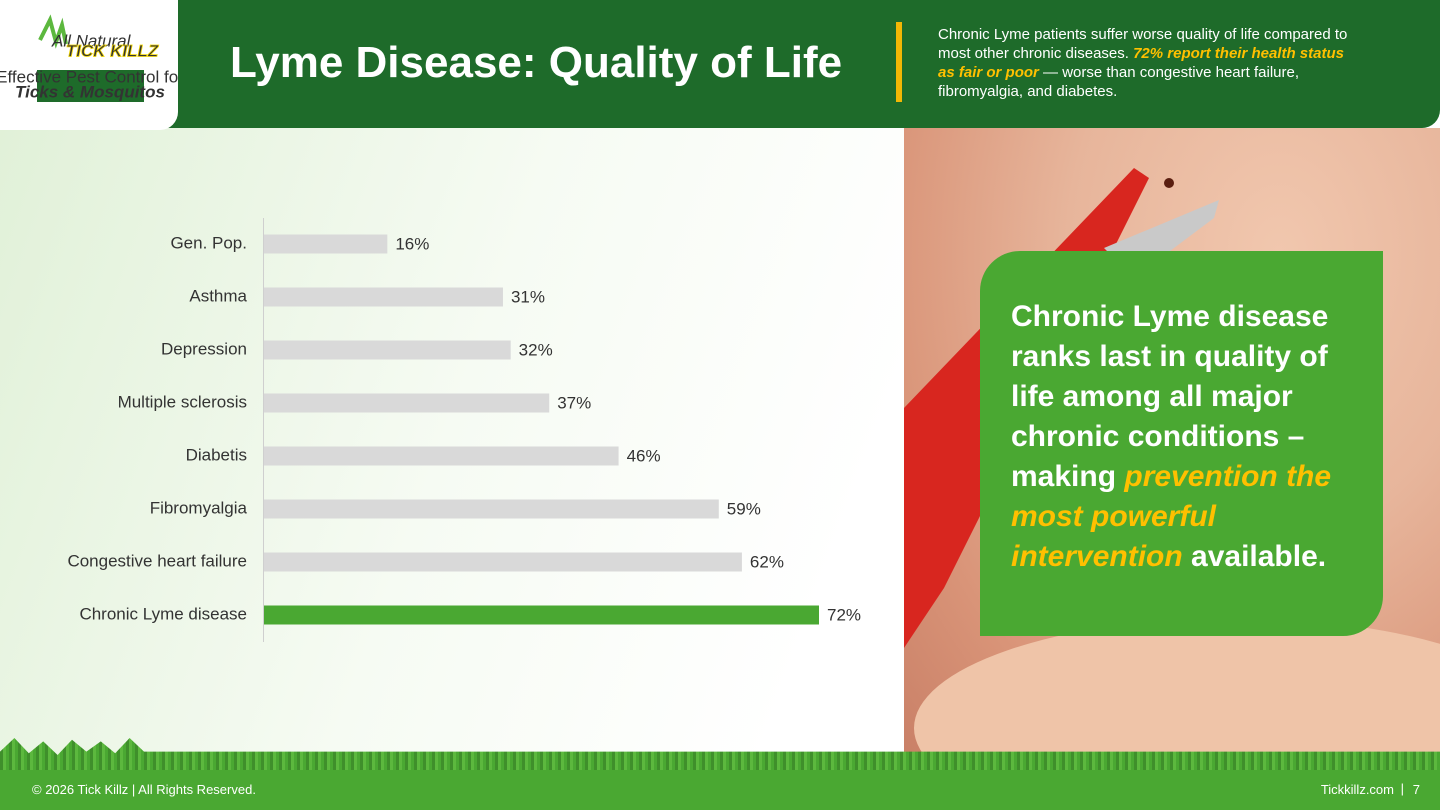 Image resolution: width=1440 pixels, height=810 pixels. What do you see at coordinates (767, 561) in the screenshot?
I see `value-label: 62%` at bounding box center [767, 561].